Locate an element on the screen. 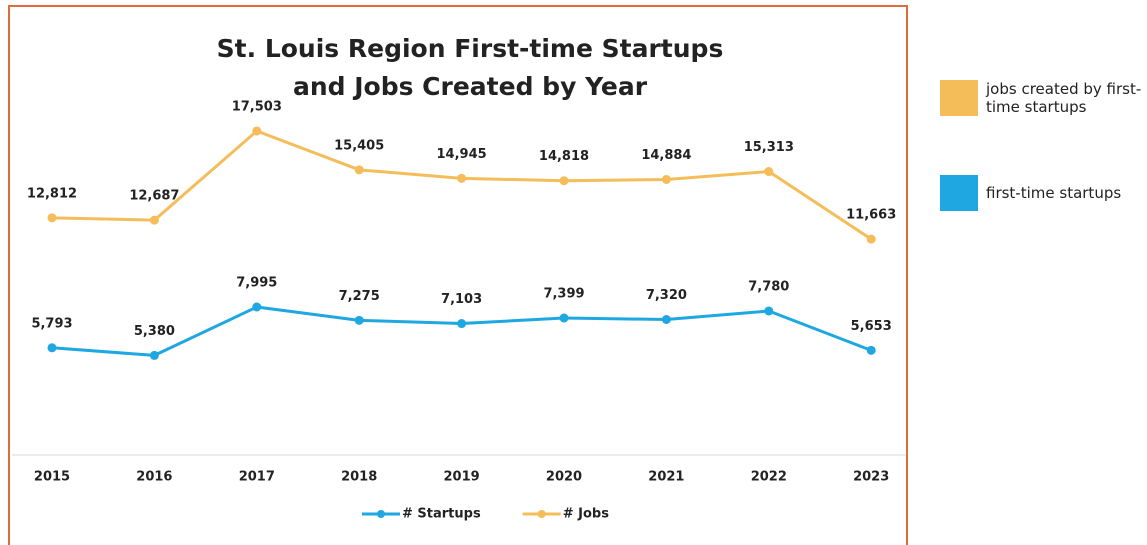  x-tick-label: 2018 is located at coordinates (359, 477).